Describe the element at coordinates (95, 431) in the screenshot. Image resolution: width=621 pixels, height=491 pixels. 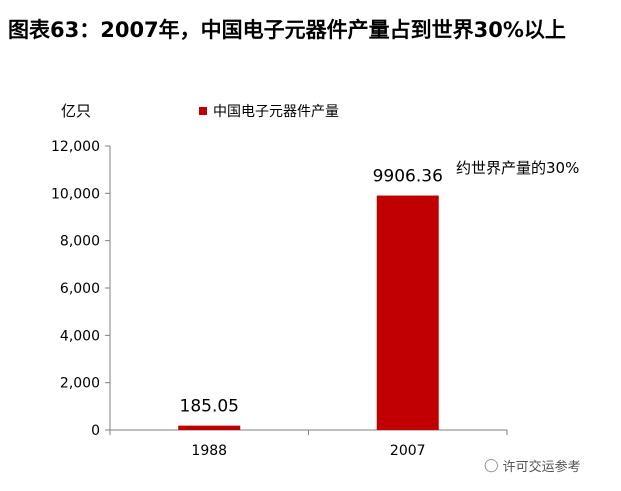
I see `y-tick-label: 0` at that location.